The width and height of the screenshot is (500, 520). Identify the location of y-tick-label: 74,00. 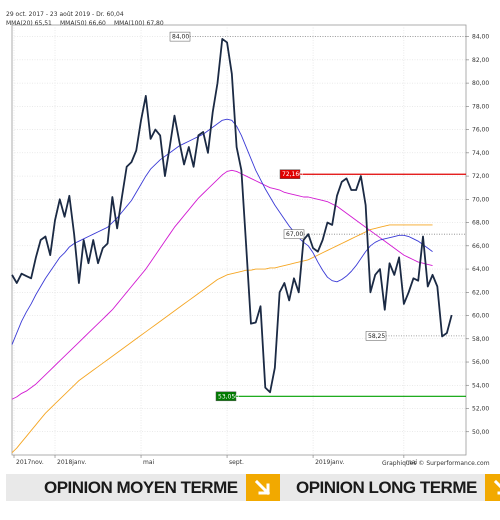
(480, 153).